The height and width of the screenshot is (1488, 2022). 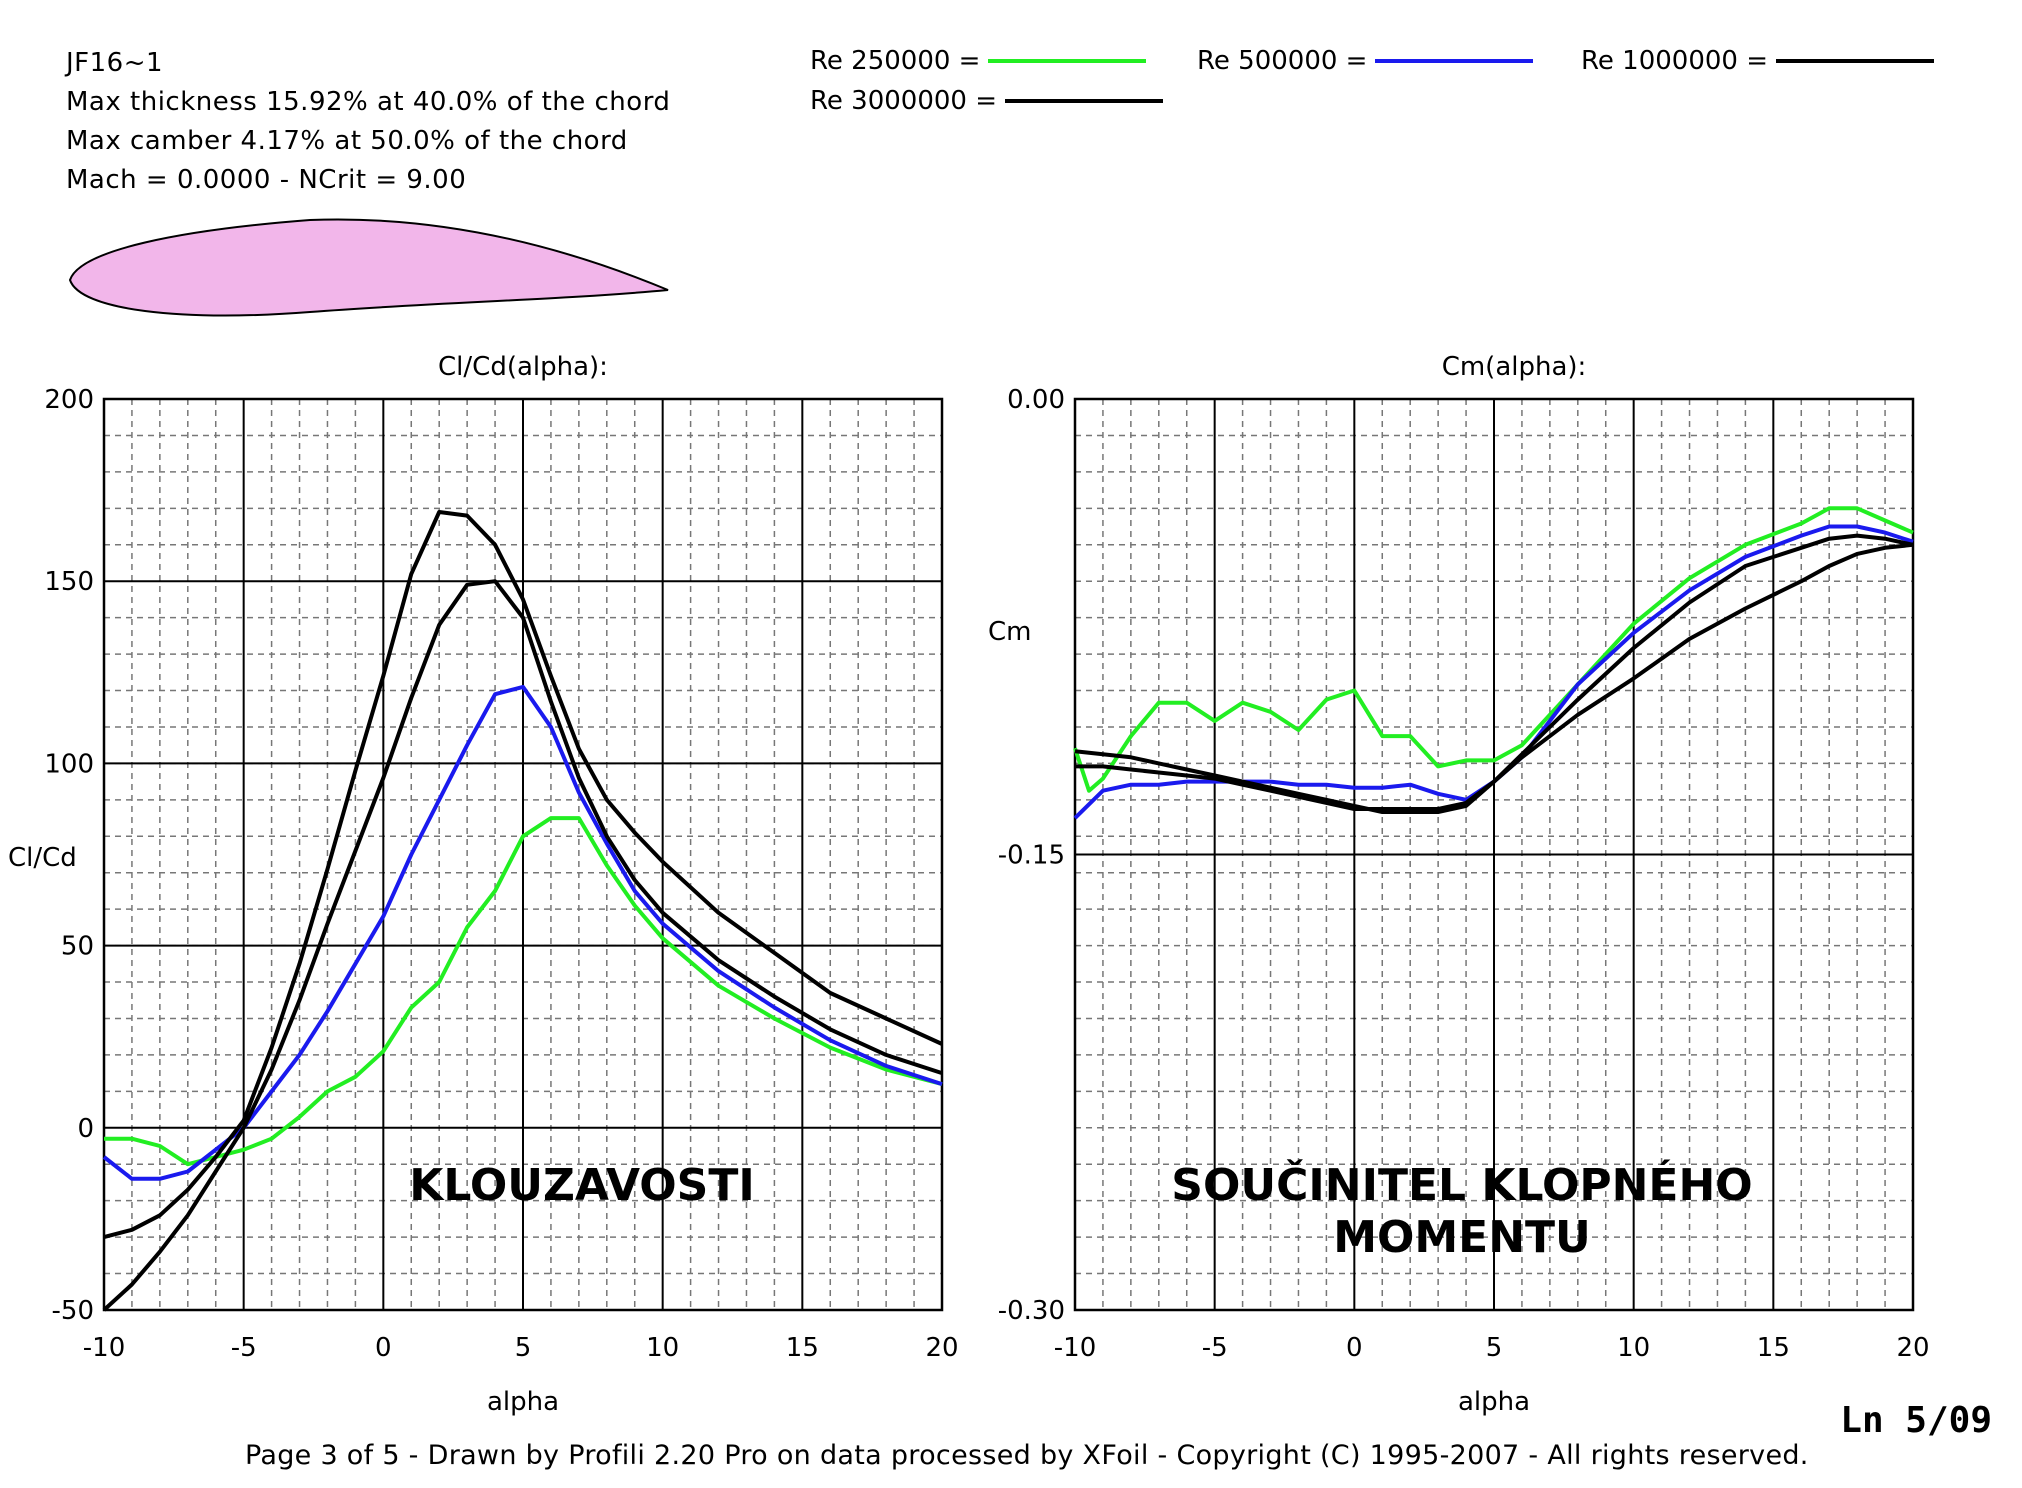 I want to click on chart-annotation: SOUČINITEL KLOPNÉHO, so click(x=1461, y=1184).